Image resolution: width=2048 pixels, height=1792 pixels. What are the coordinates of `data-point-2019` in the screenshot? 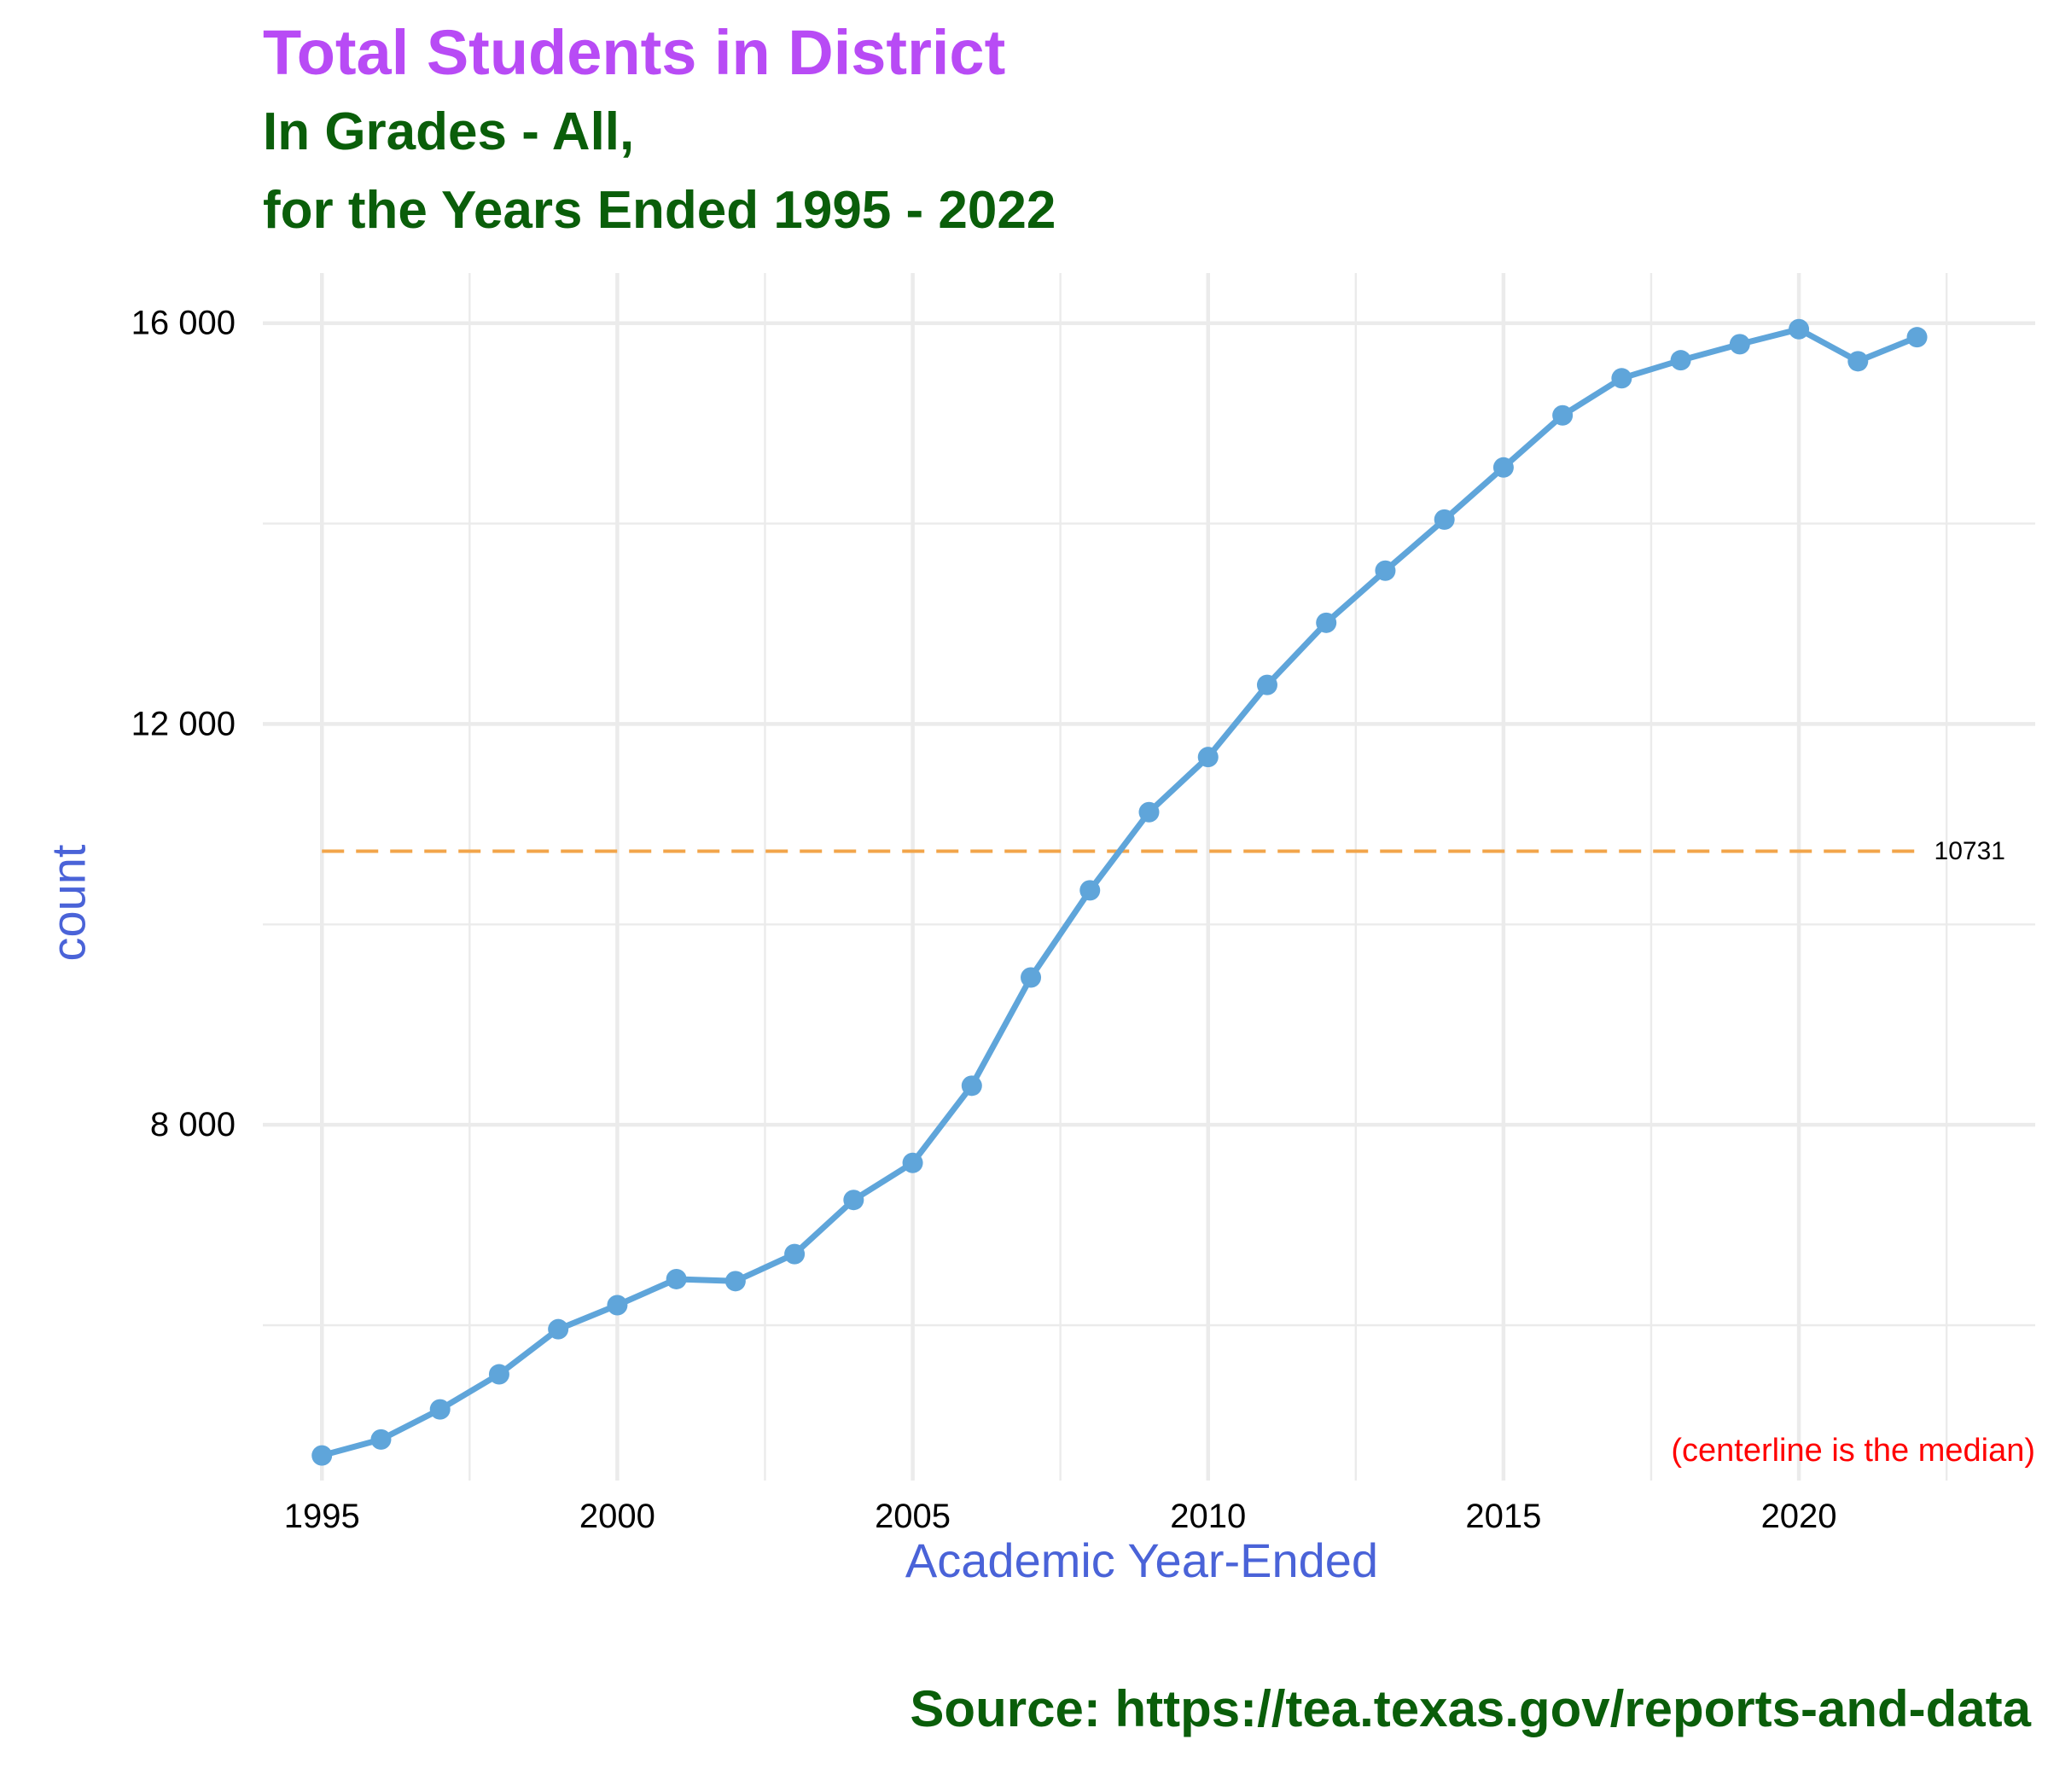 It's located at (1739, 344).